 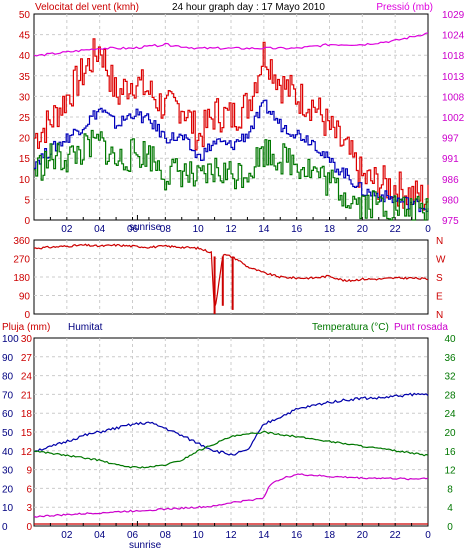 What do you see at coordinates (5, 527) in the screenshot?
I see `humidity-tick-label: 0` at bounding box center [5, 527].